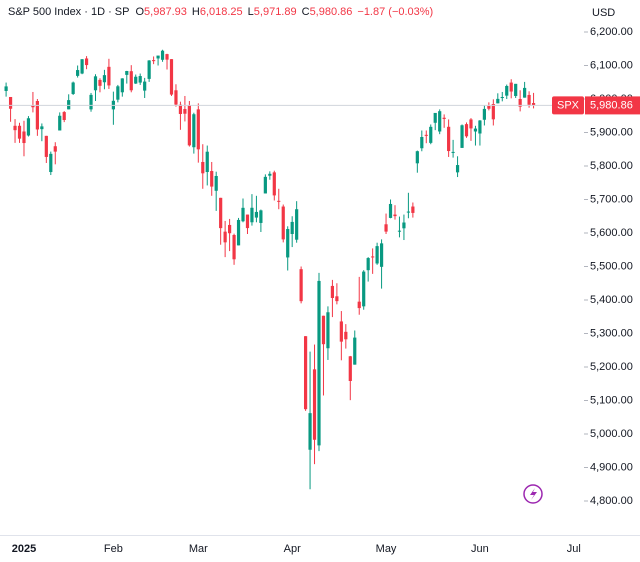  I want to click on y-tick-label: 5,100.00, so click(611, 400).